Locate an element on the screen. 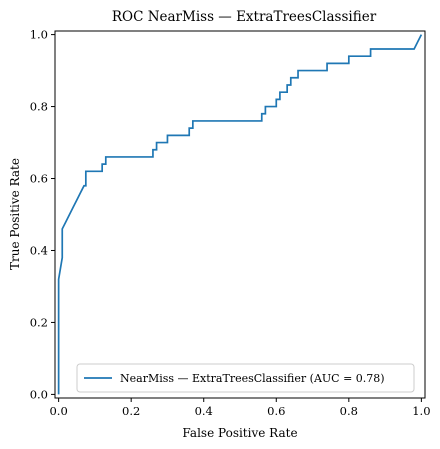 Image resolution: width=440 pixels, height=449 pixels. y-tick-label: 0.0 is located at coordinates (39, 394).